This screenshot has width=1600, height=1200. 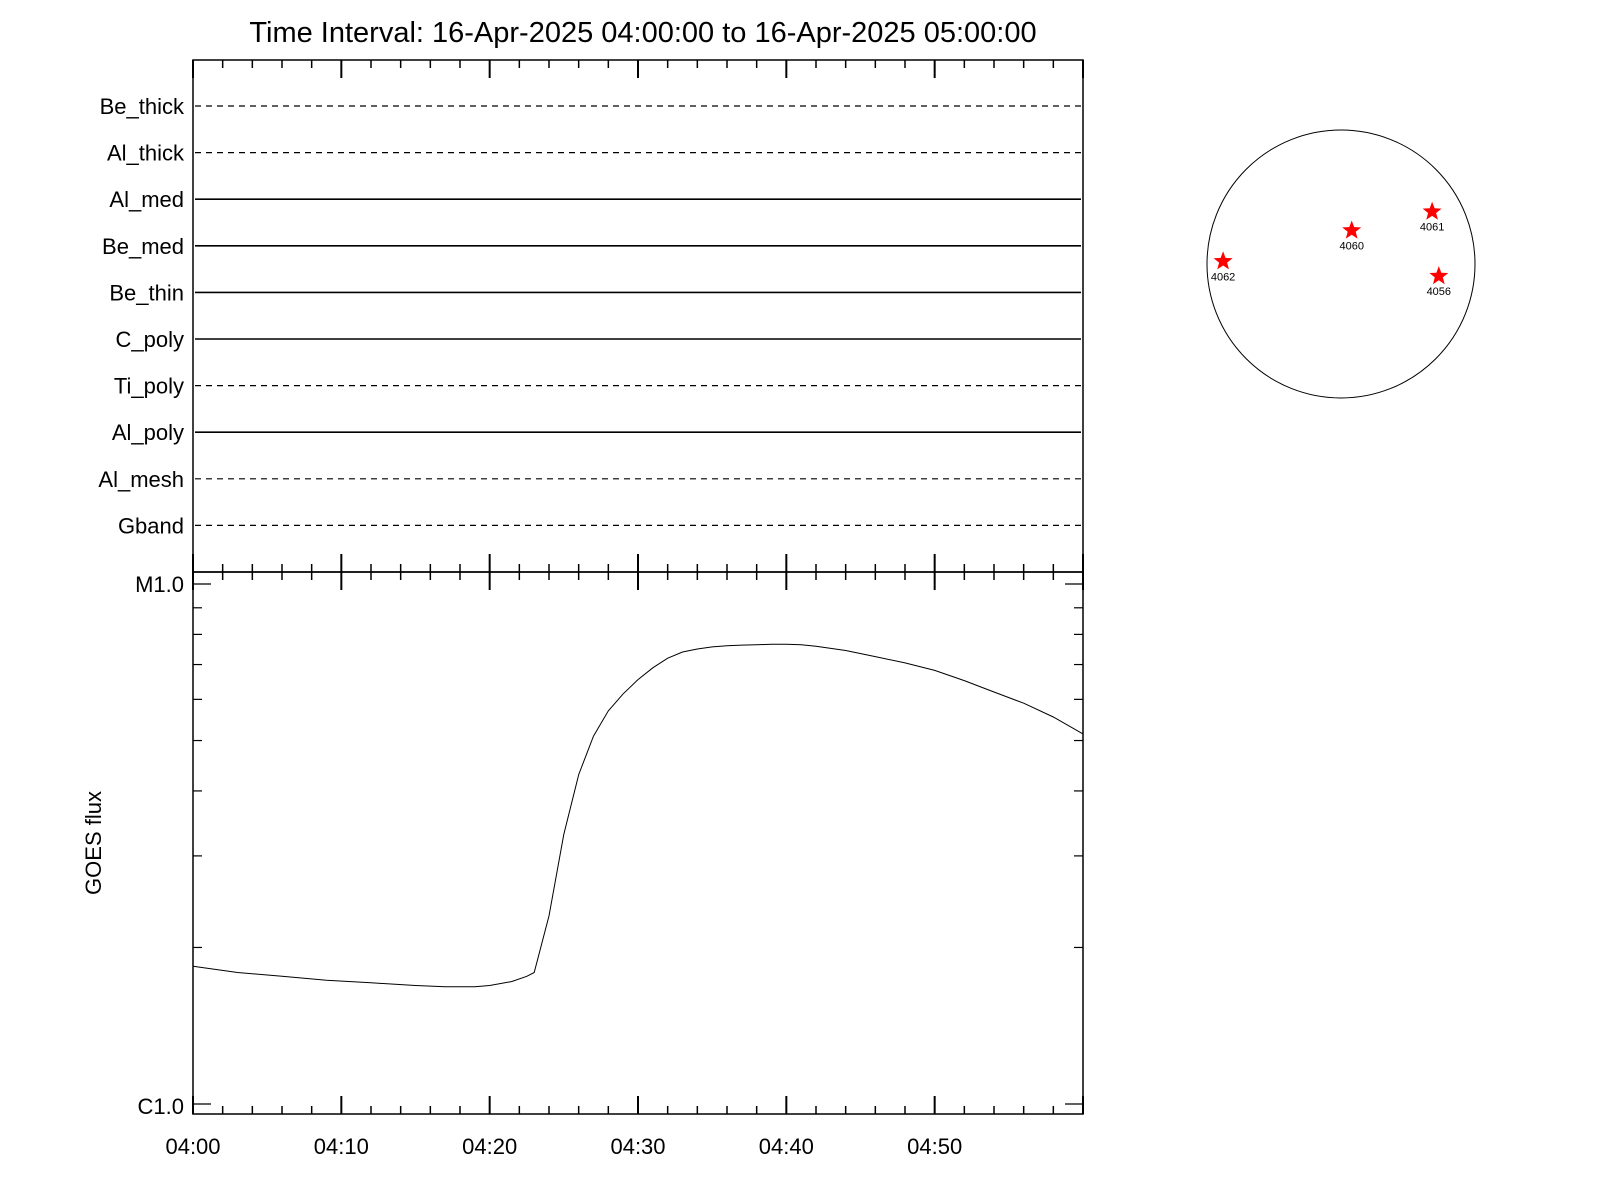 What do you see at coordinates (192, 1146) in the screenshot?
I see `x-tick-label: 04:00` at bounding box center [192, 1146].